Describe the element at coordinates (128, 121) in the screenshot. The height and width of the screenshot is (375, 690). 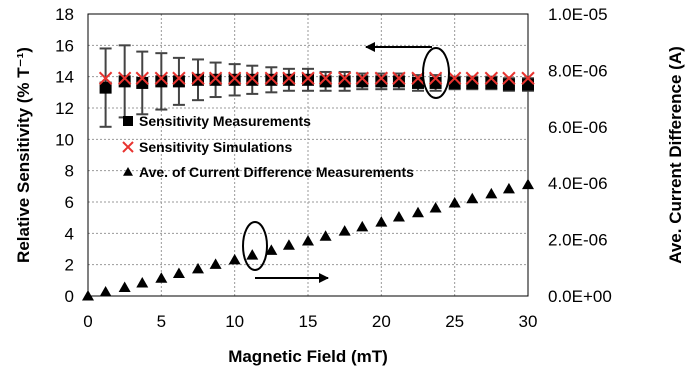
I see `legend-marker-square` at that location.